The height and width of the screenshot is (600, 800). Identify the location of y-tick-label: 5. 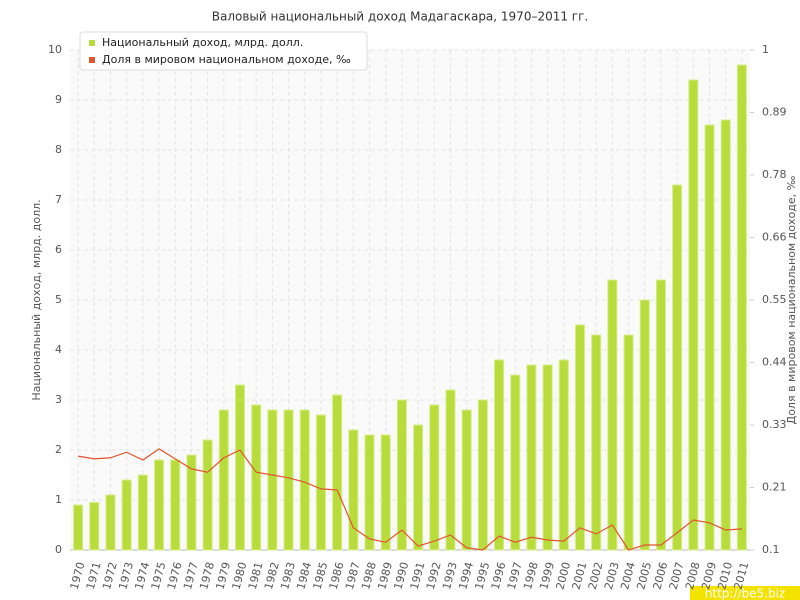
(58, 299).